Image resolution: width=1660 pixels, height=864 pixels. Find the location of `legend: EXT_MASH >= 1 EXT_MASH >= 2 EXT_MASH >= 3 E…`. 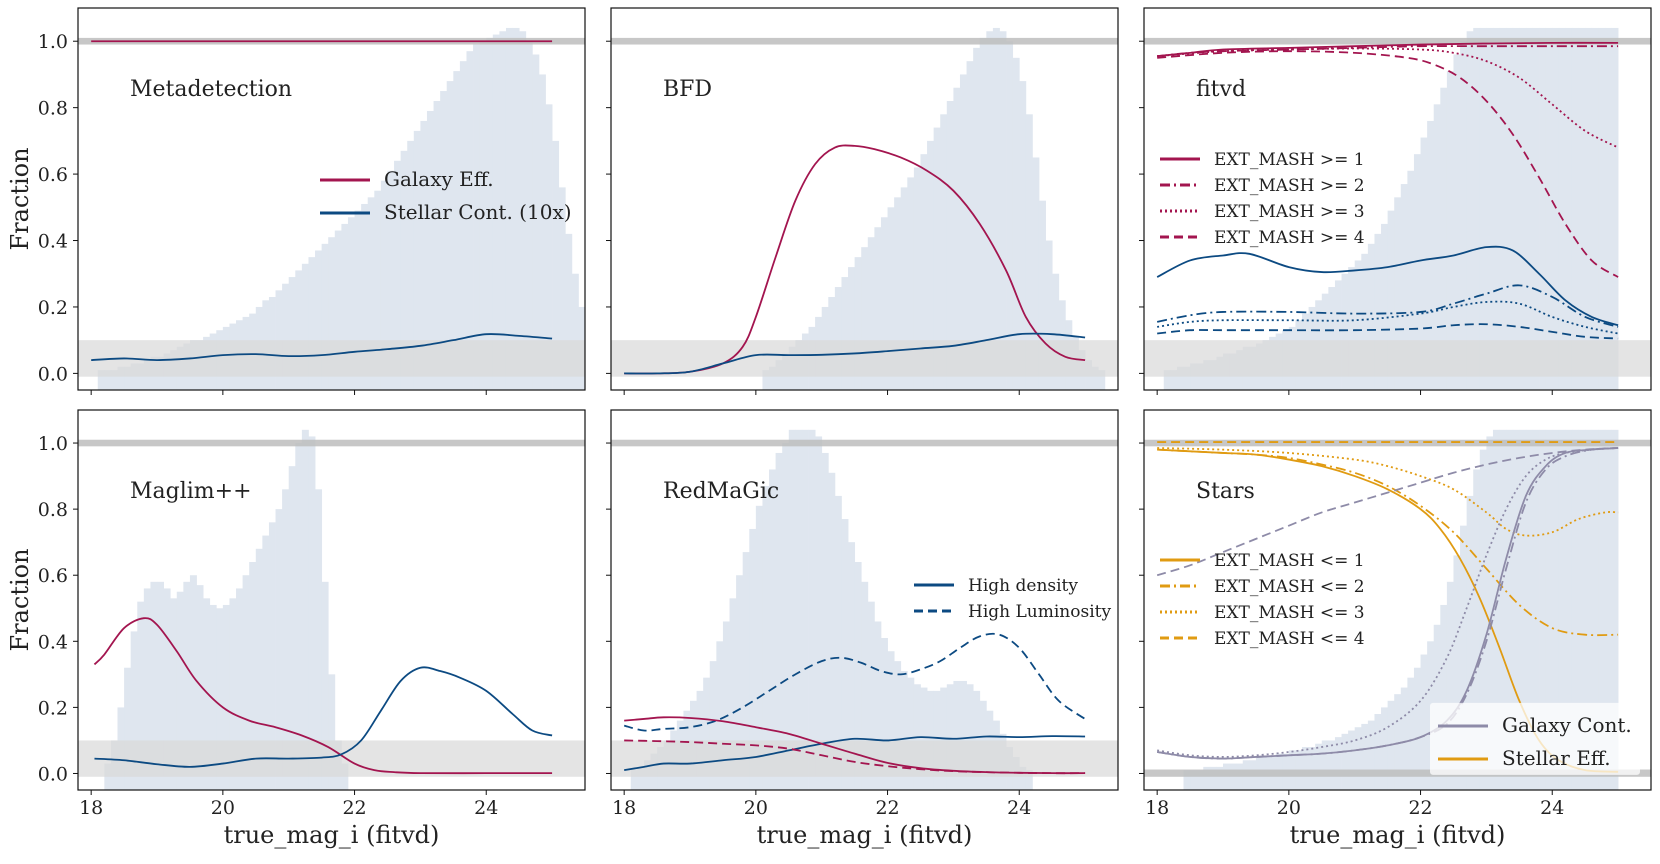

legend: EXT_MASH >= 1 EXT_MASH >= 2 EXT_MASH >= 3 E… is located at coordinates (1262, 199).